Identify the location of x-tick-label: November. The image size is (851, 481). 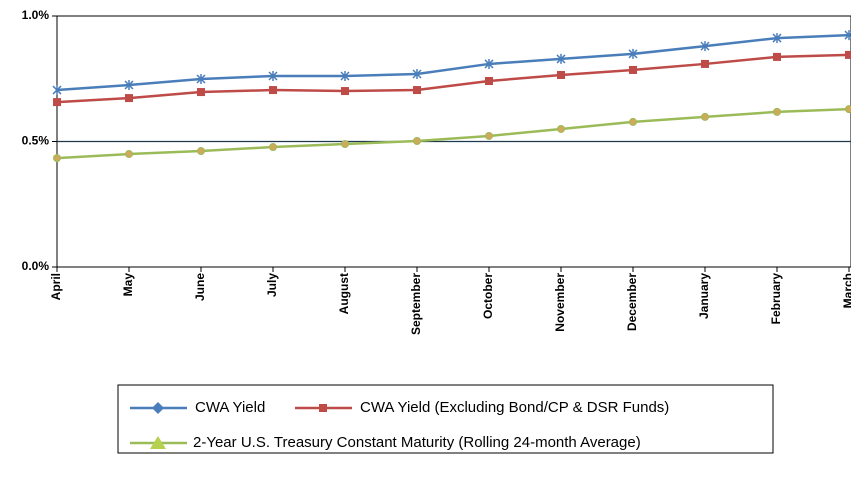
(560, 302).